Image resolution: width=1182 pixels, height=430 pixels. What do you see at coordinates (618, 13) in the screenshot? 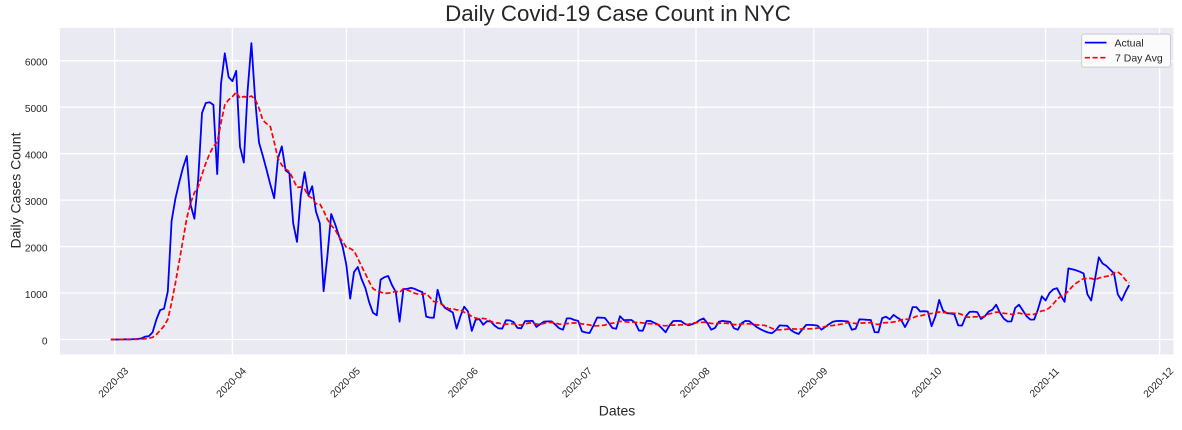
I see `svg-text:Daily Covid-19 Case Count in N: Daily Covid-19 Case Count in NYC` at bounding box center [618, 13].